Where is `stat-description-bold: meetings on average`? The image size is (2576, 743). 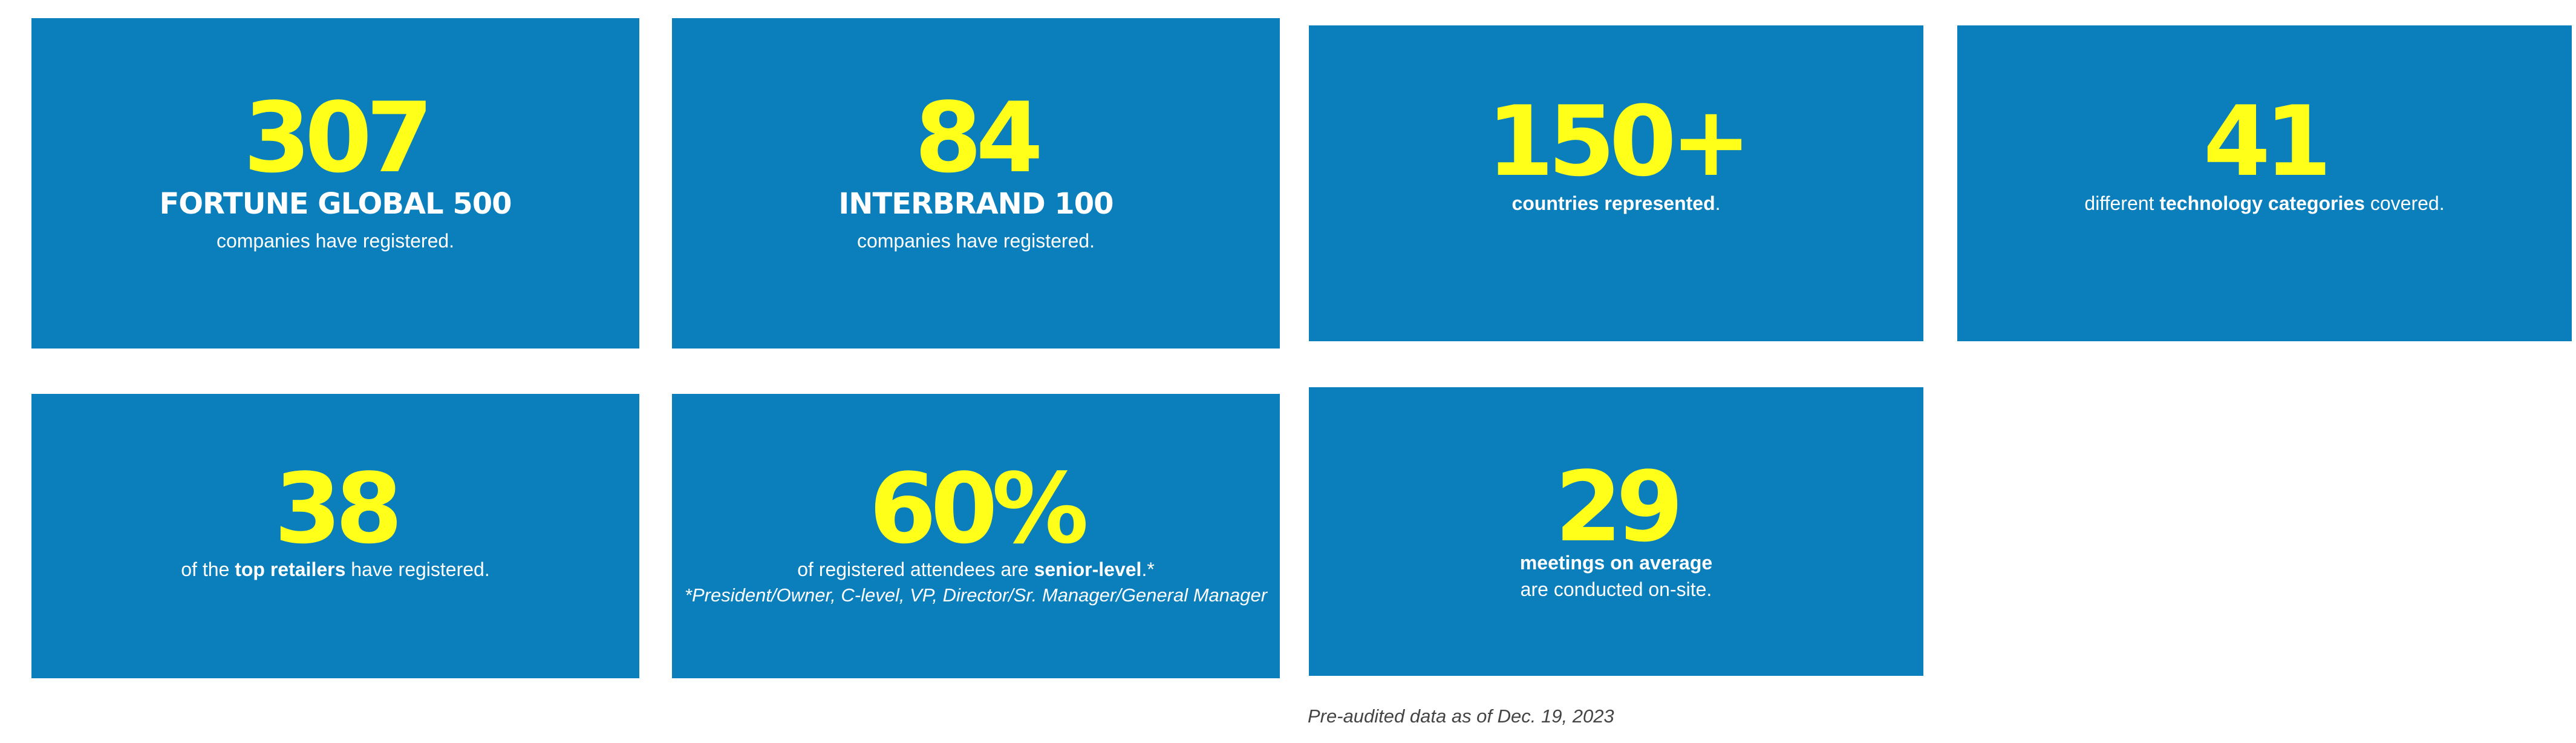
stat-description-bold: meetings on average is located at coordinates (1616, 563).